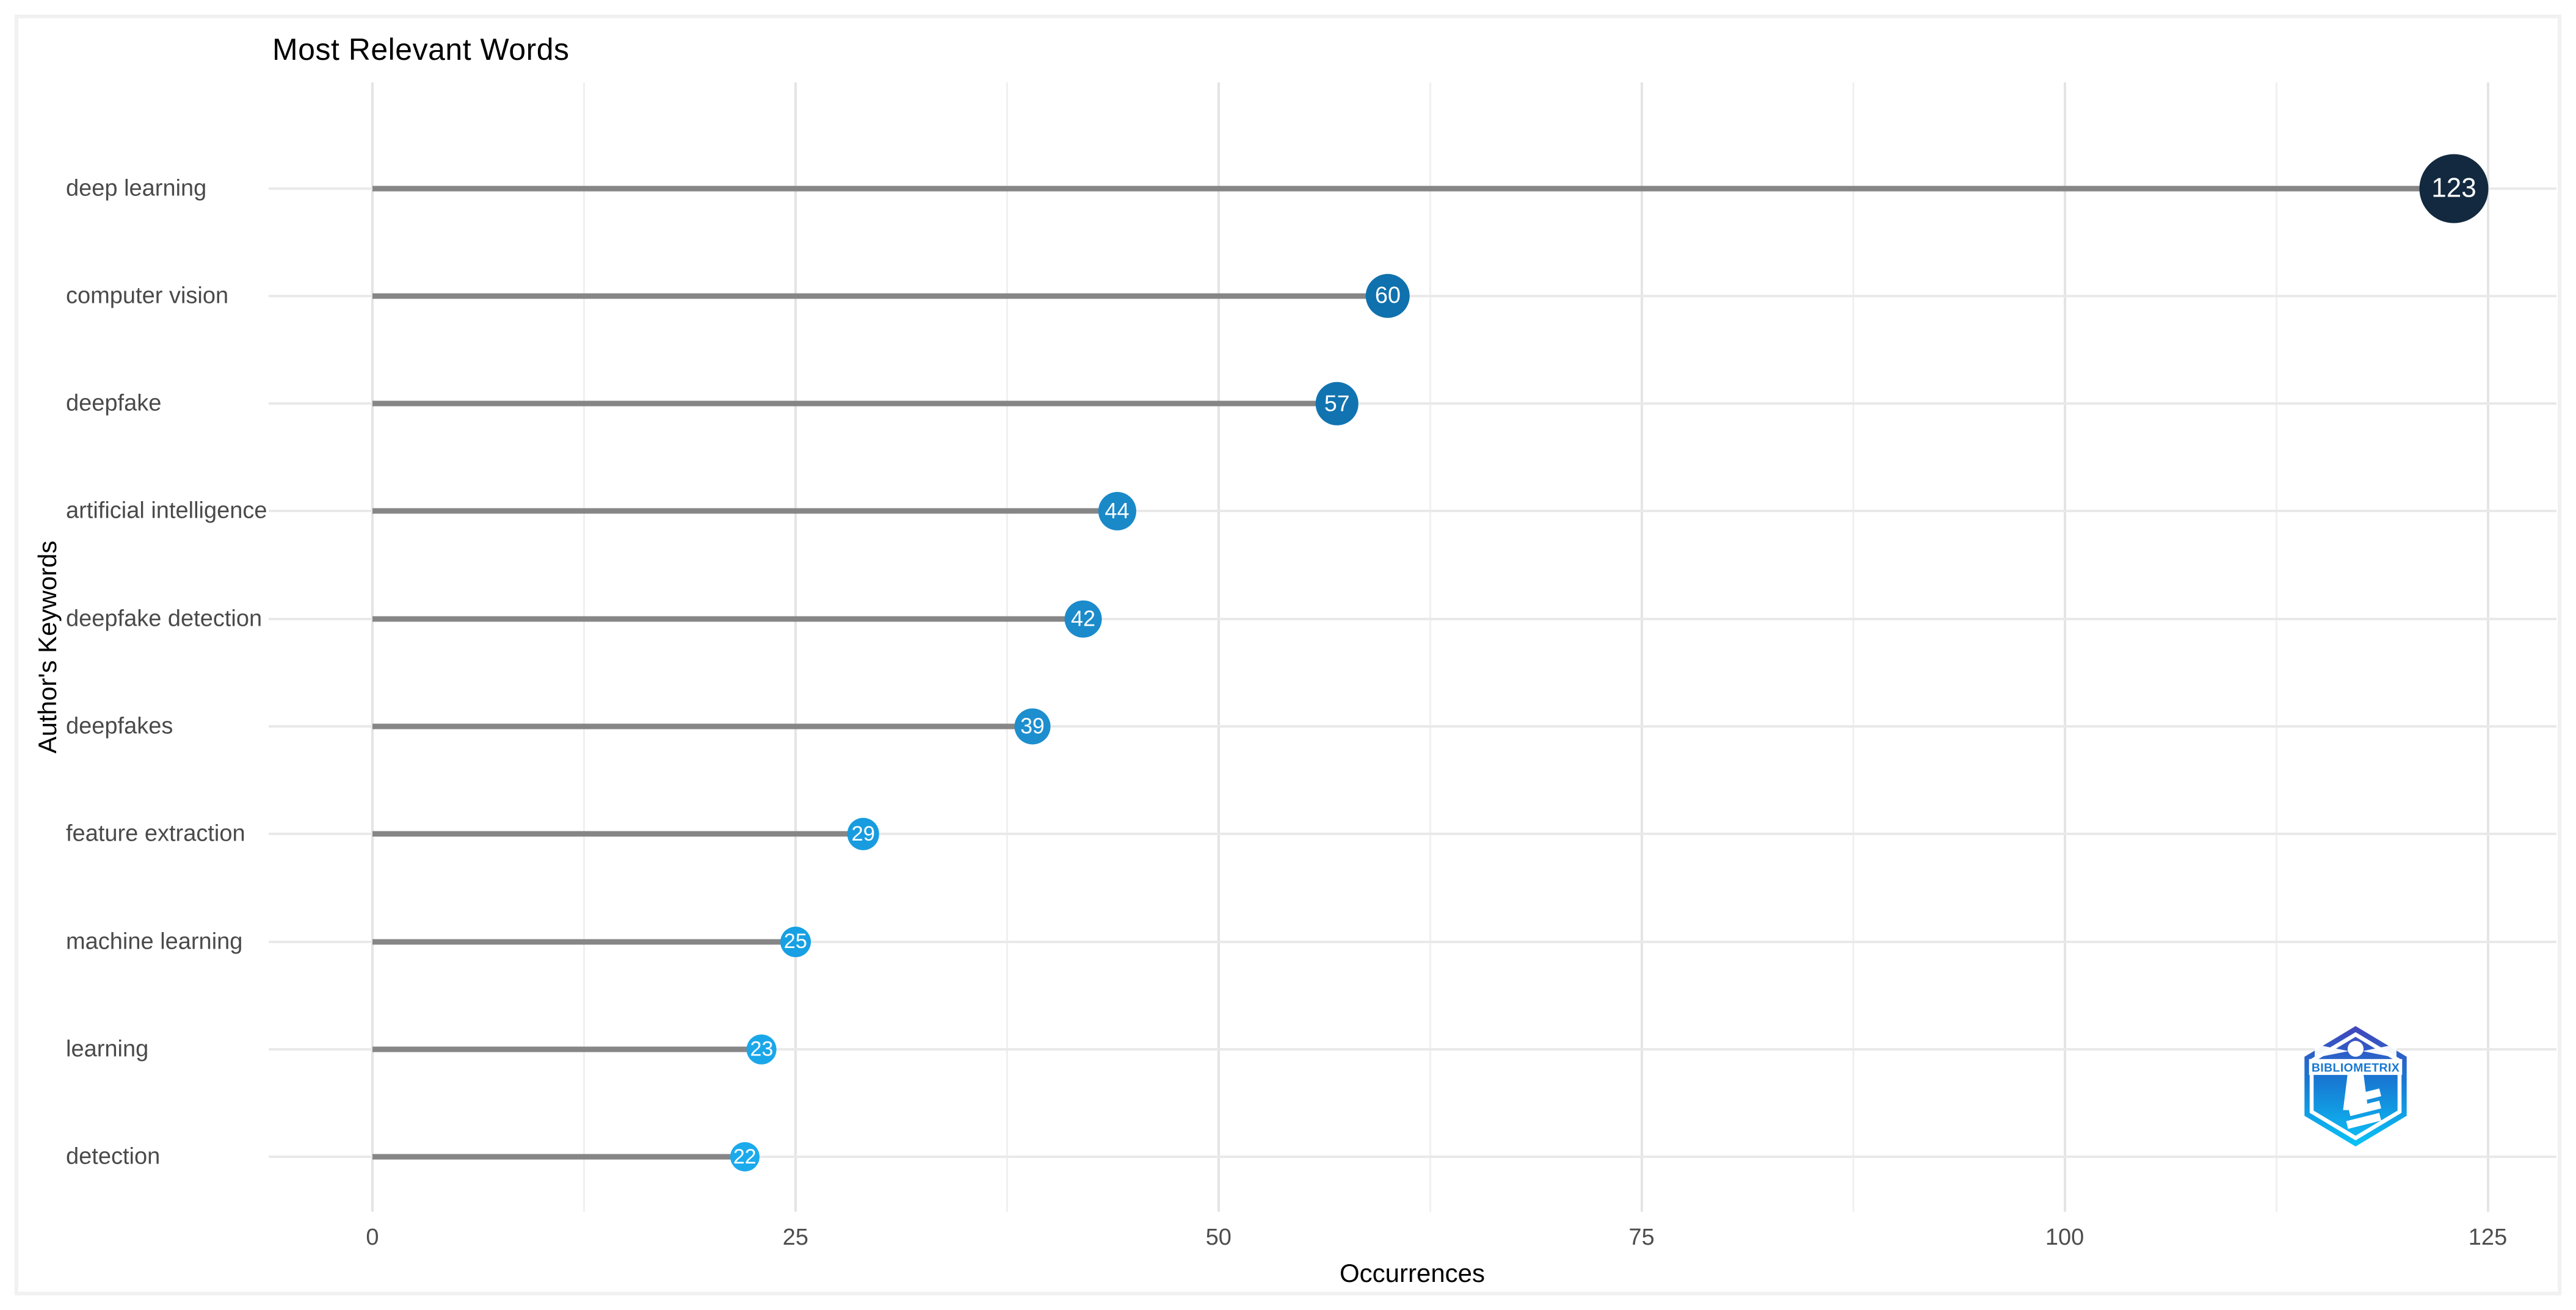 This screenshot has width=2576, height=1310. Describe the element at coordinates (136, 188) in the screenshot. I see `category-label: deep learning` at that location.